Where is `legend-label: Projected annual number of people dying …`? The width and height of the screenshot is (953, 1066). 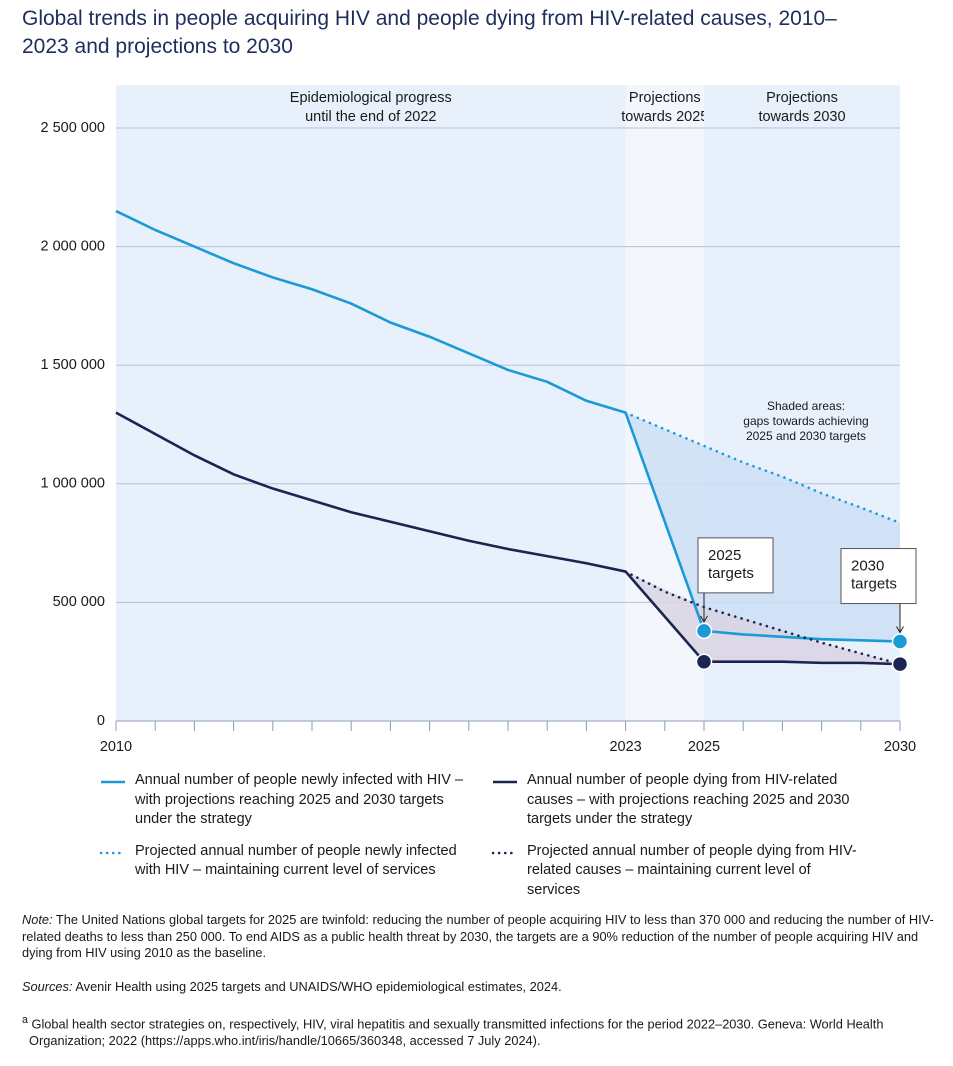 legend-label: Projected annual number of people dying … is located at coordinates (692, 870).